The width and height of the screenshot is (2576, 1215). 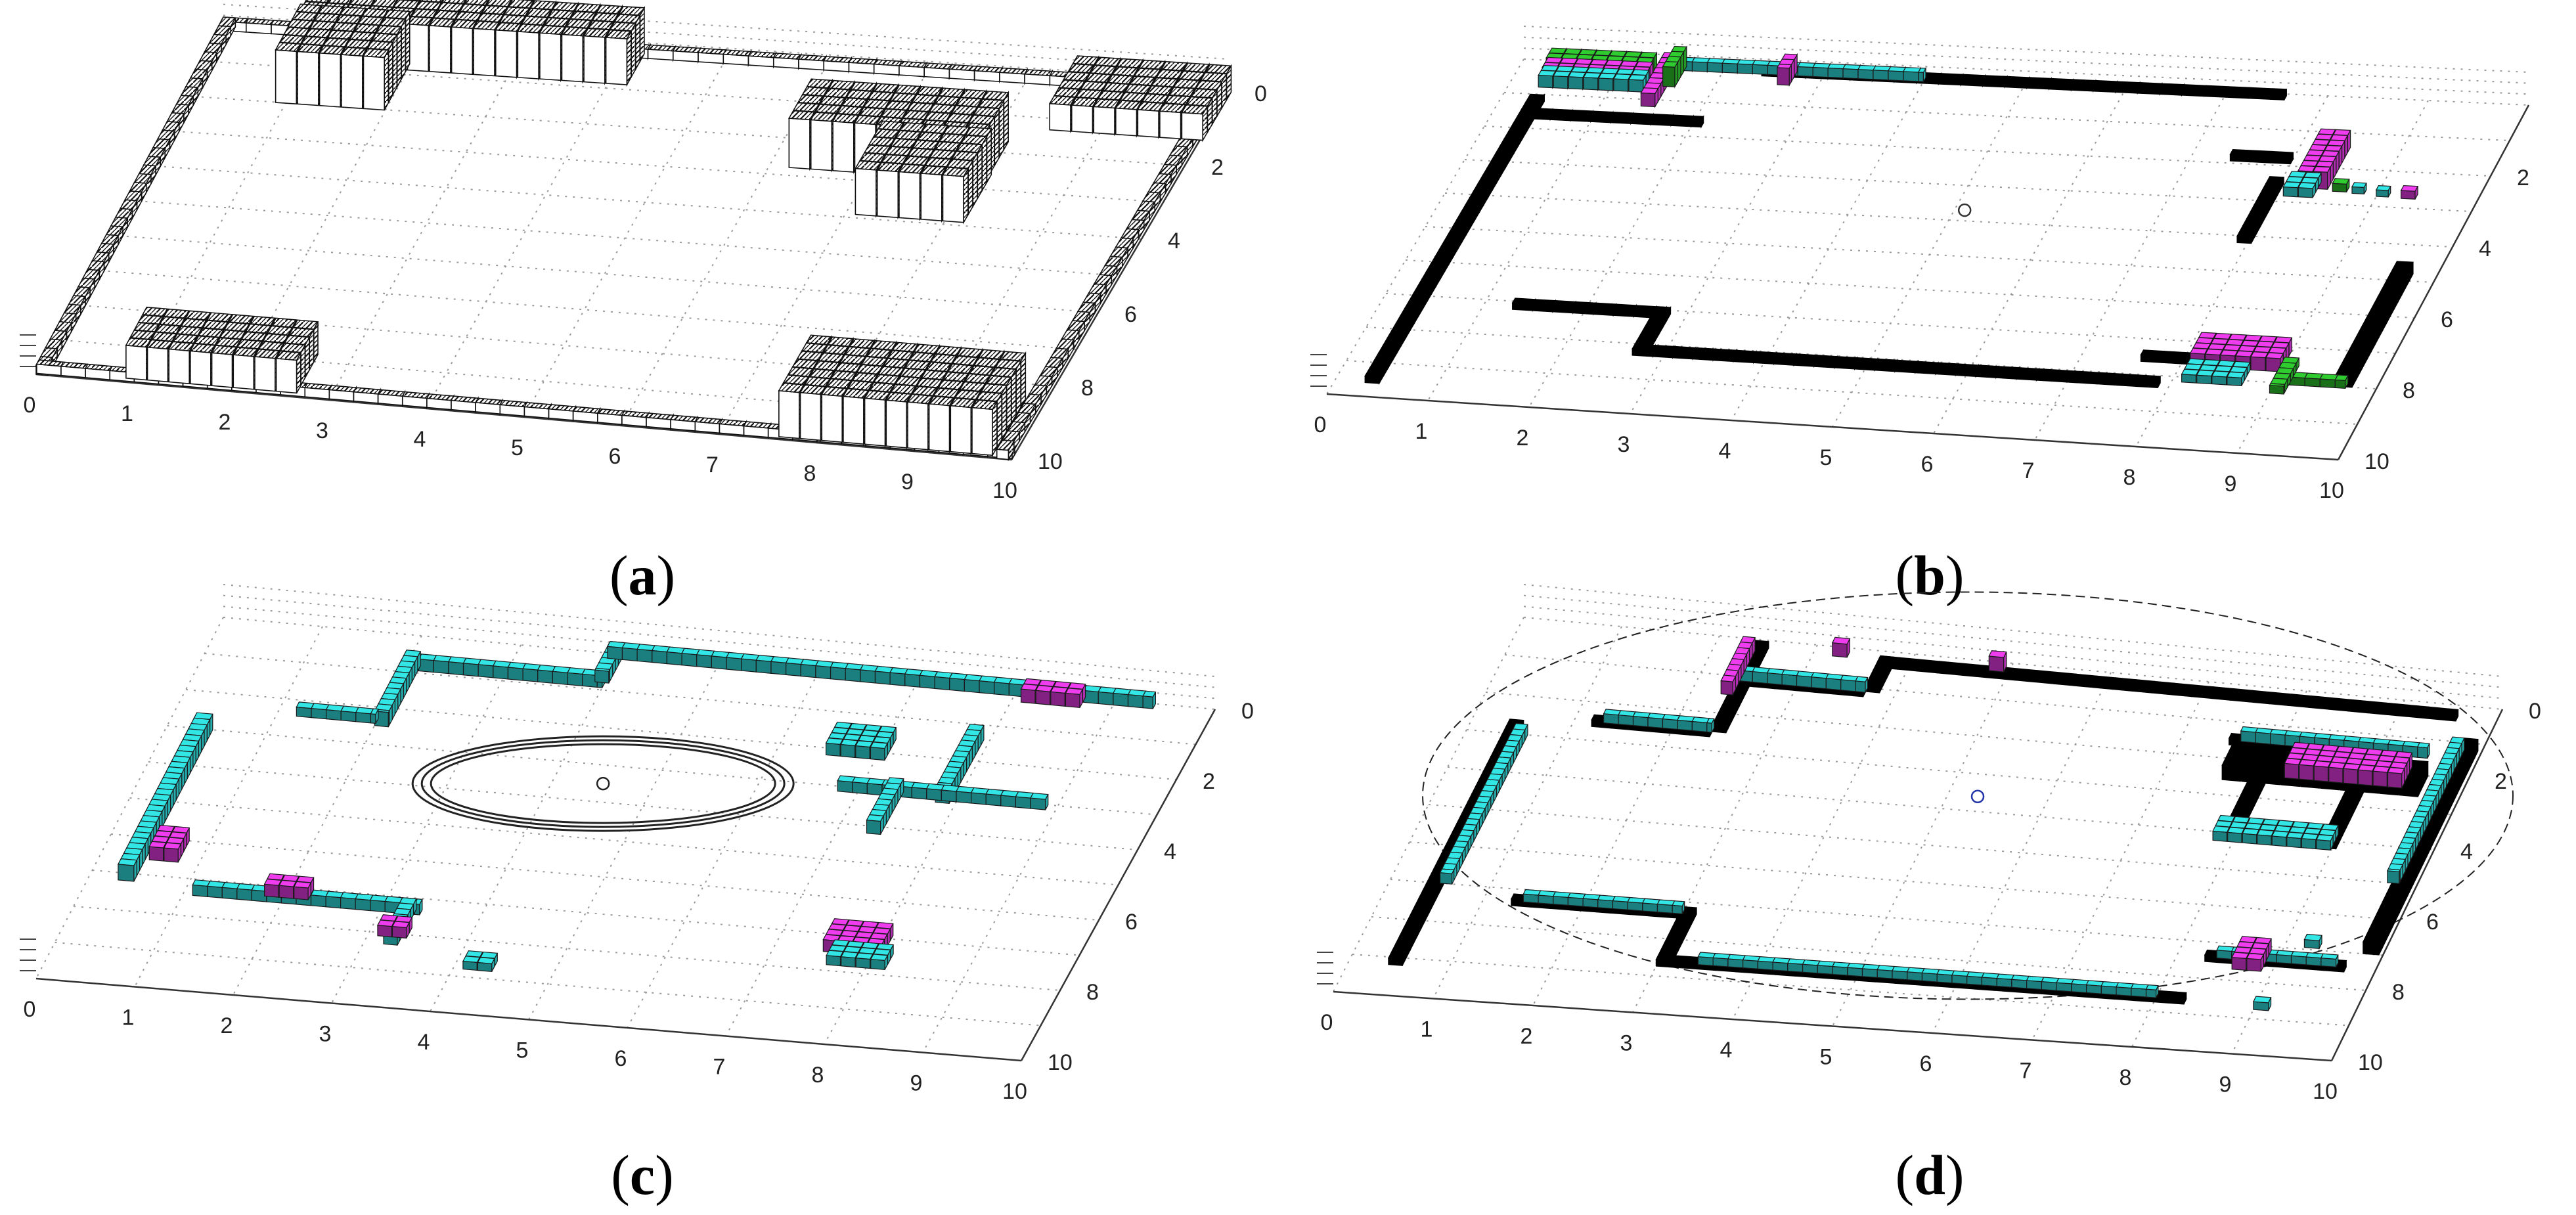 I want to click on magenta-voxel, so click(x=2307, y=770).